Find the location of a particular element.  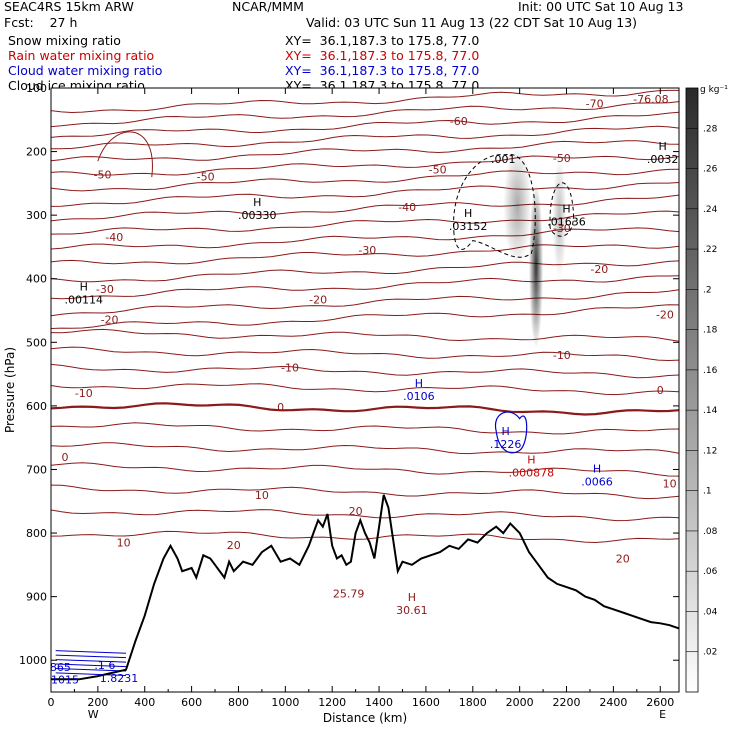

snow-shading is located at coordinates (535, 247).